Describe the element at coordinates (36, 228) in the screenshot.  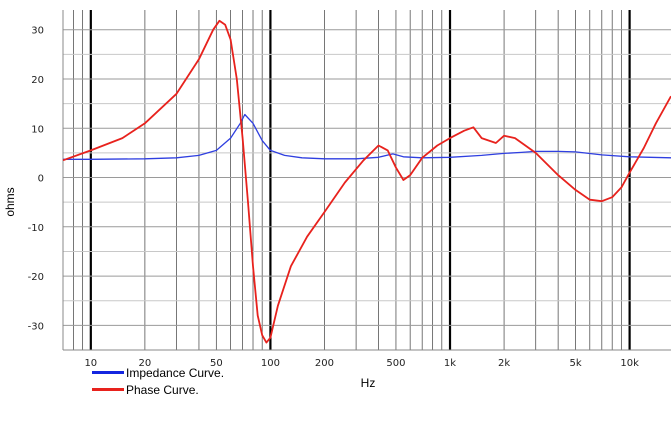
I see `y-tick-label: -10` at that location.